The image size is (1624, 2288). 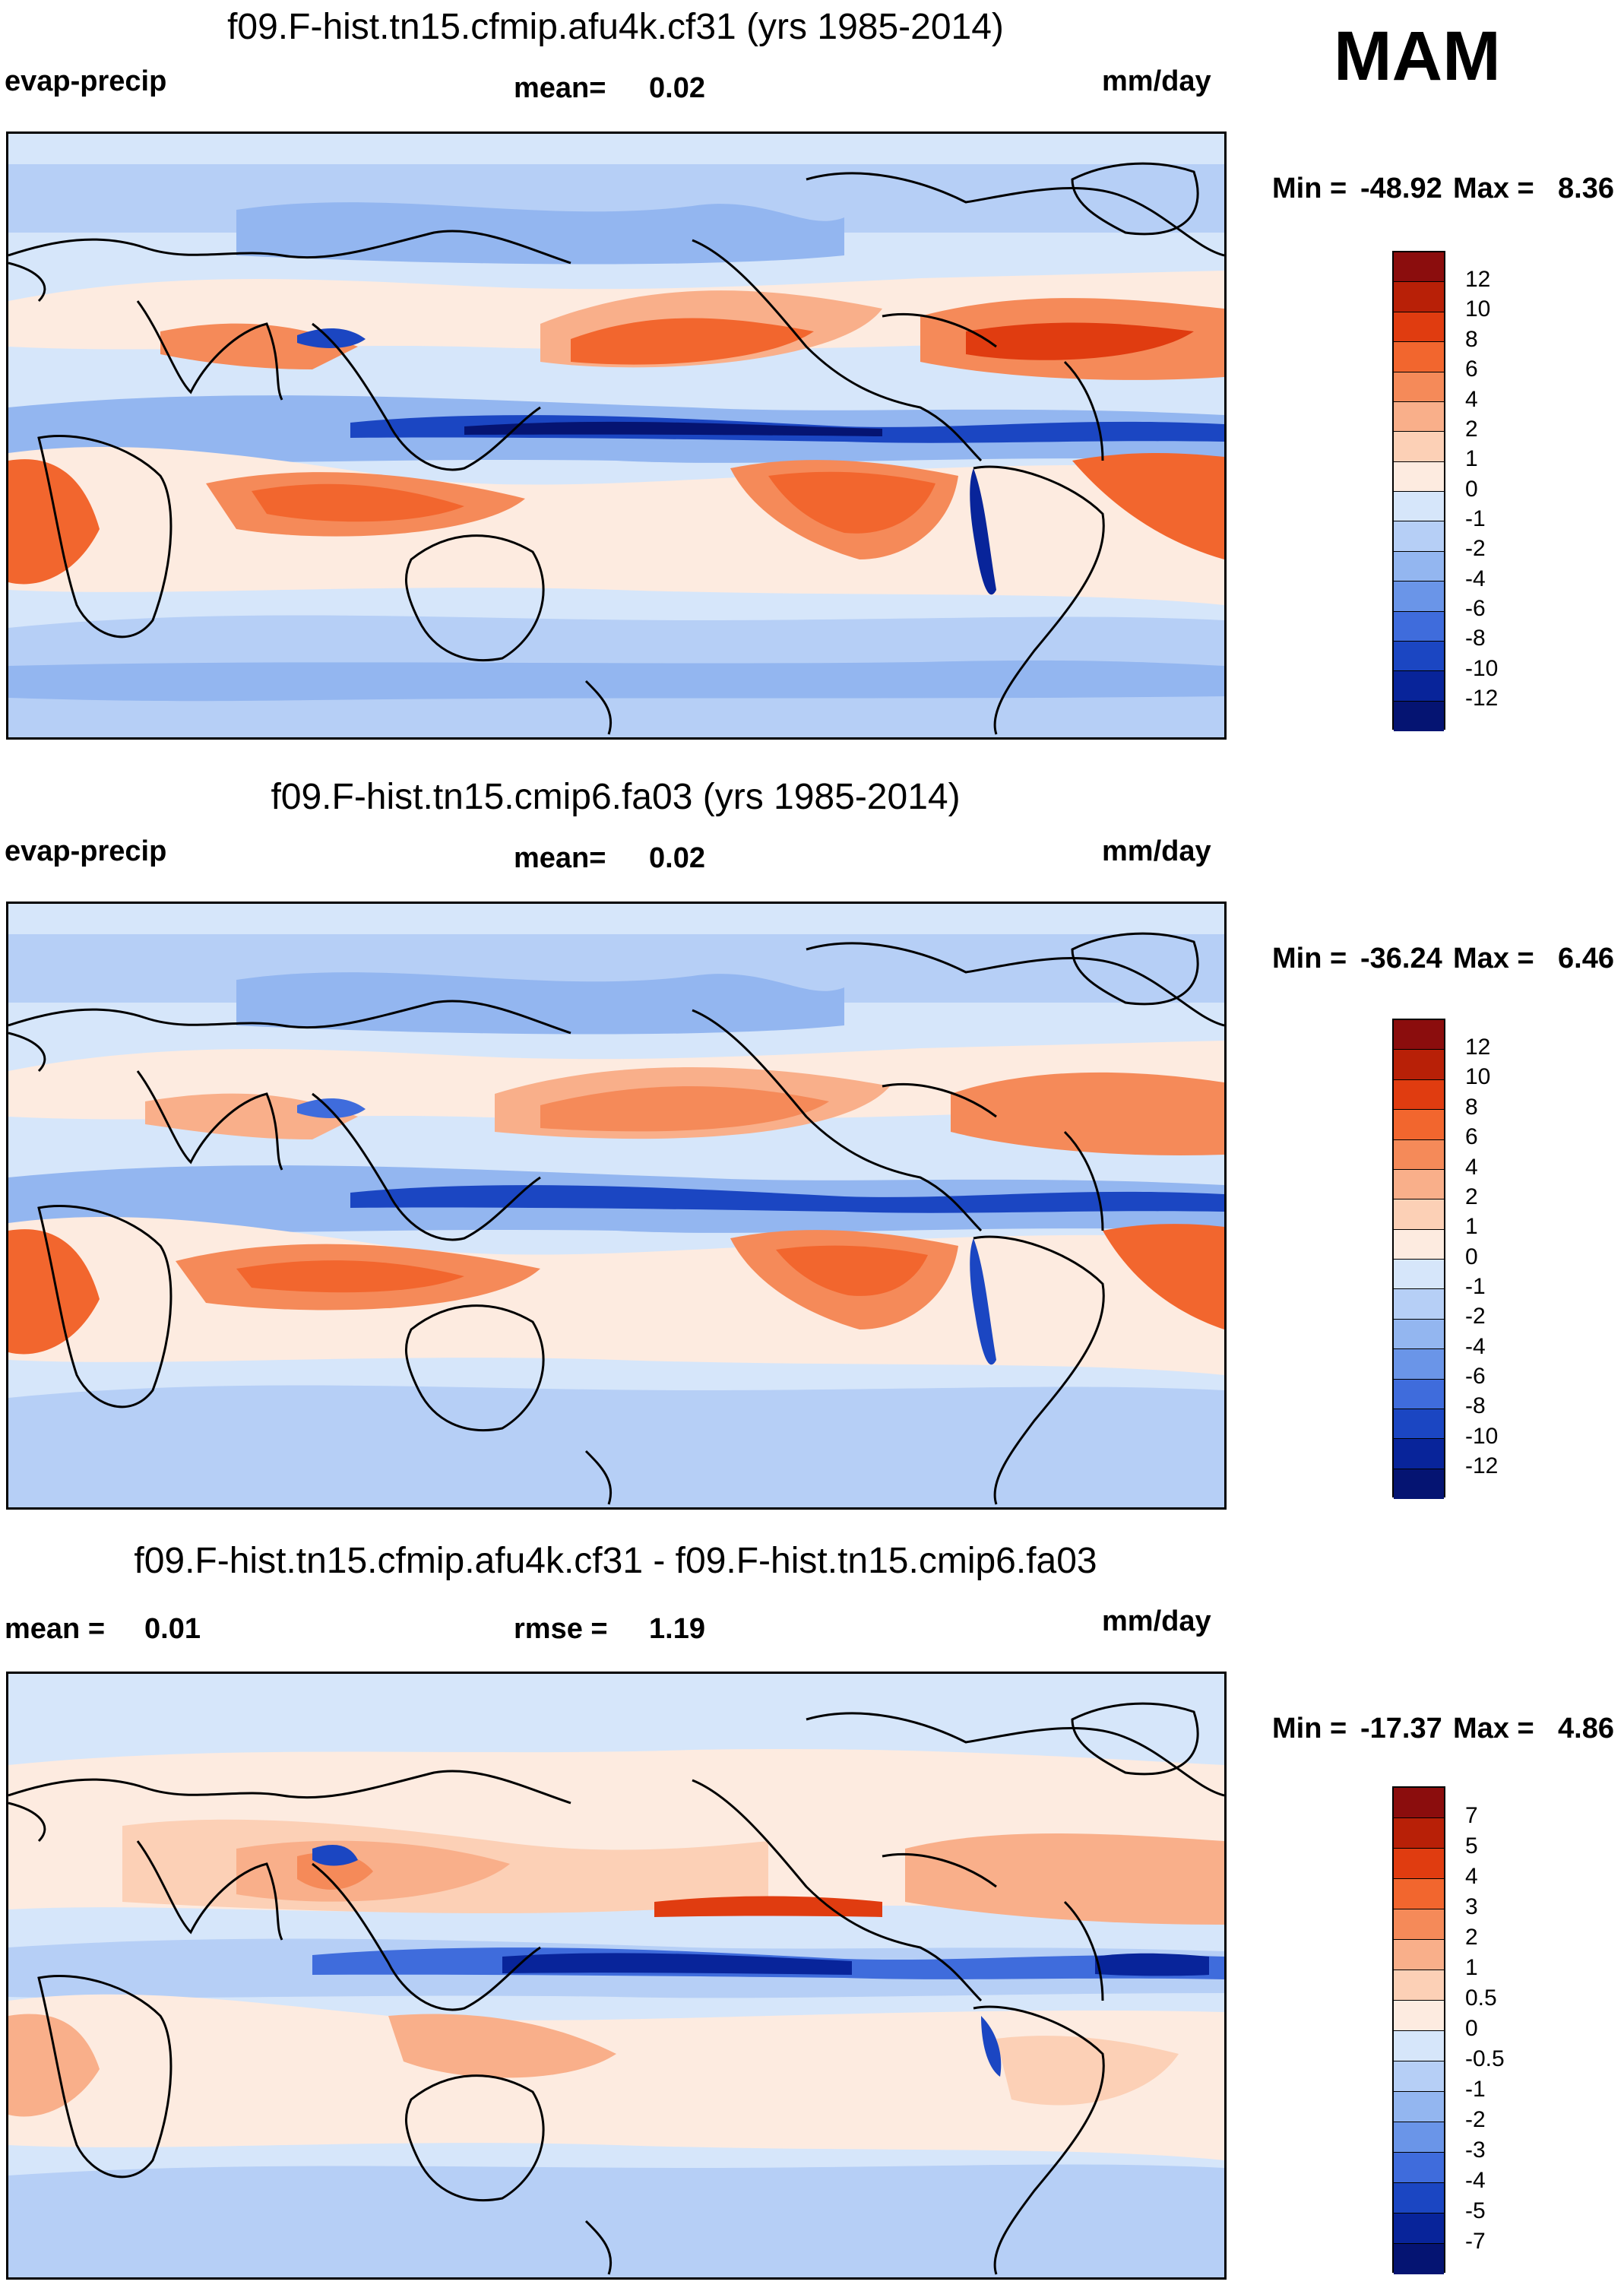 I want to click on panel-1-colorbar, so click(x=1419, y=491).